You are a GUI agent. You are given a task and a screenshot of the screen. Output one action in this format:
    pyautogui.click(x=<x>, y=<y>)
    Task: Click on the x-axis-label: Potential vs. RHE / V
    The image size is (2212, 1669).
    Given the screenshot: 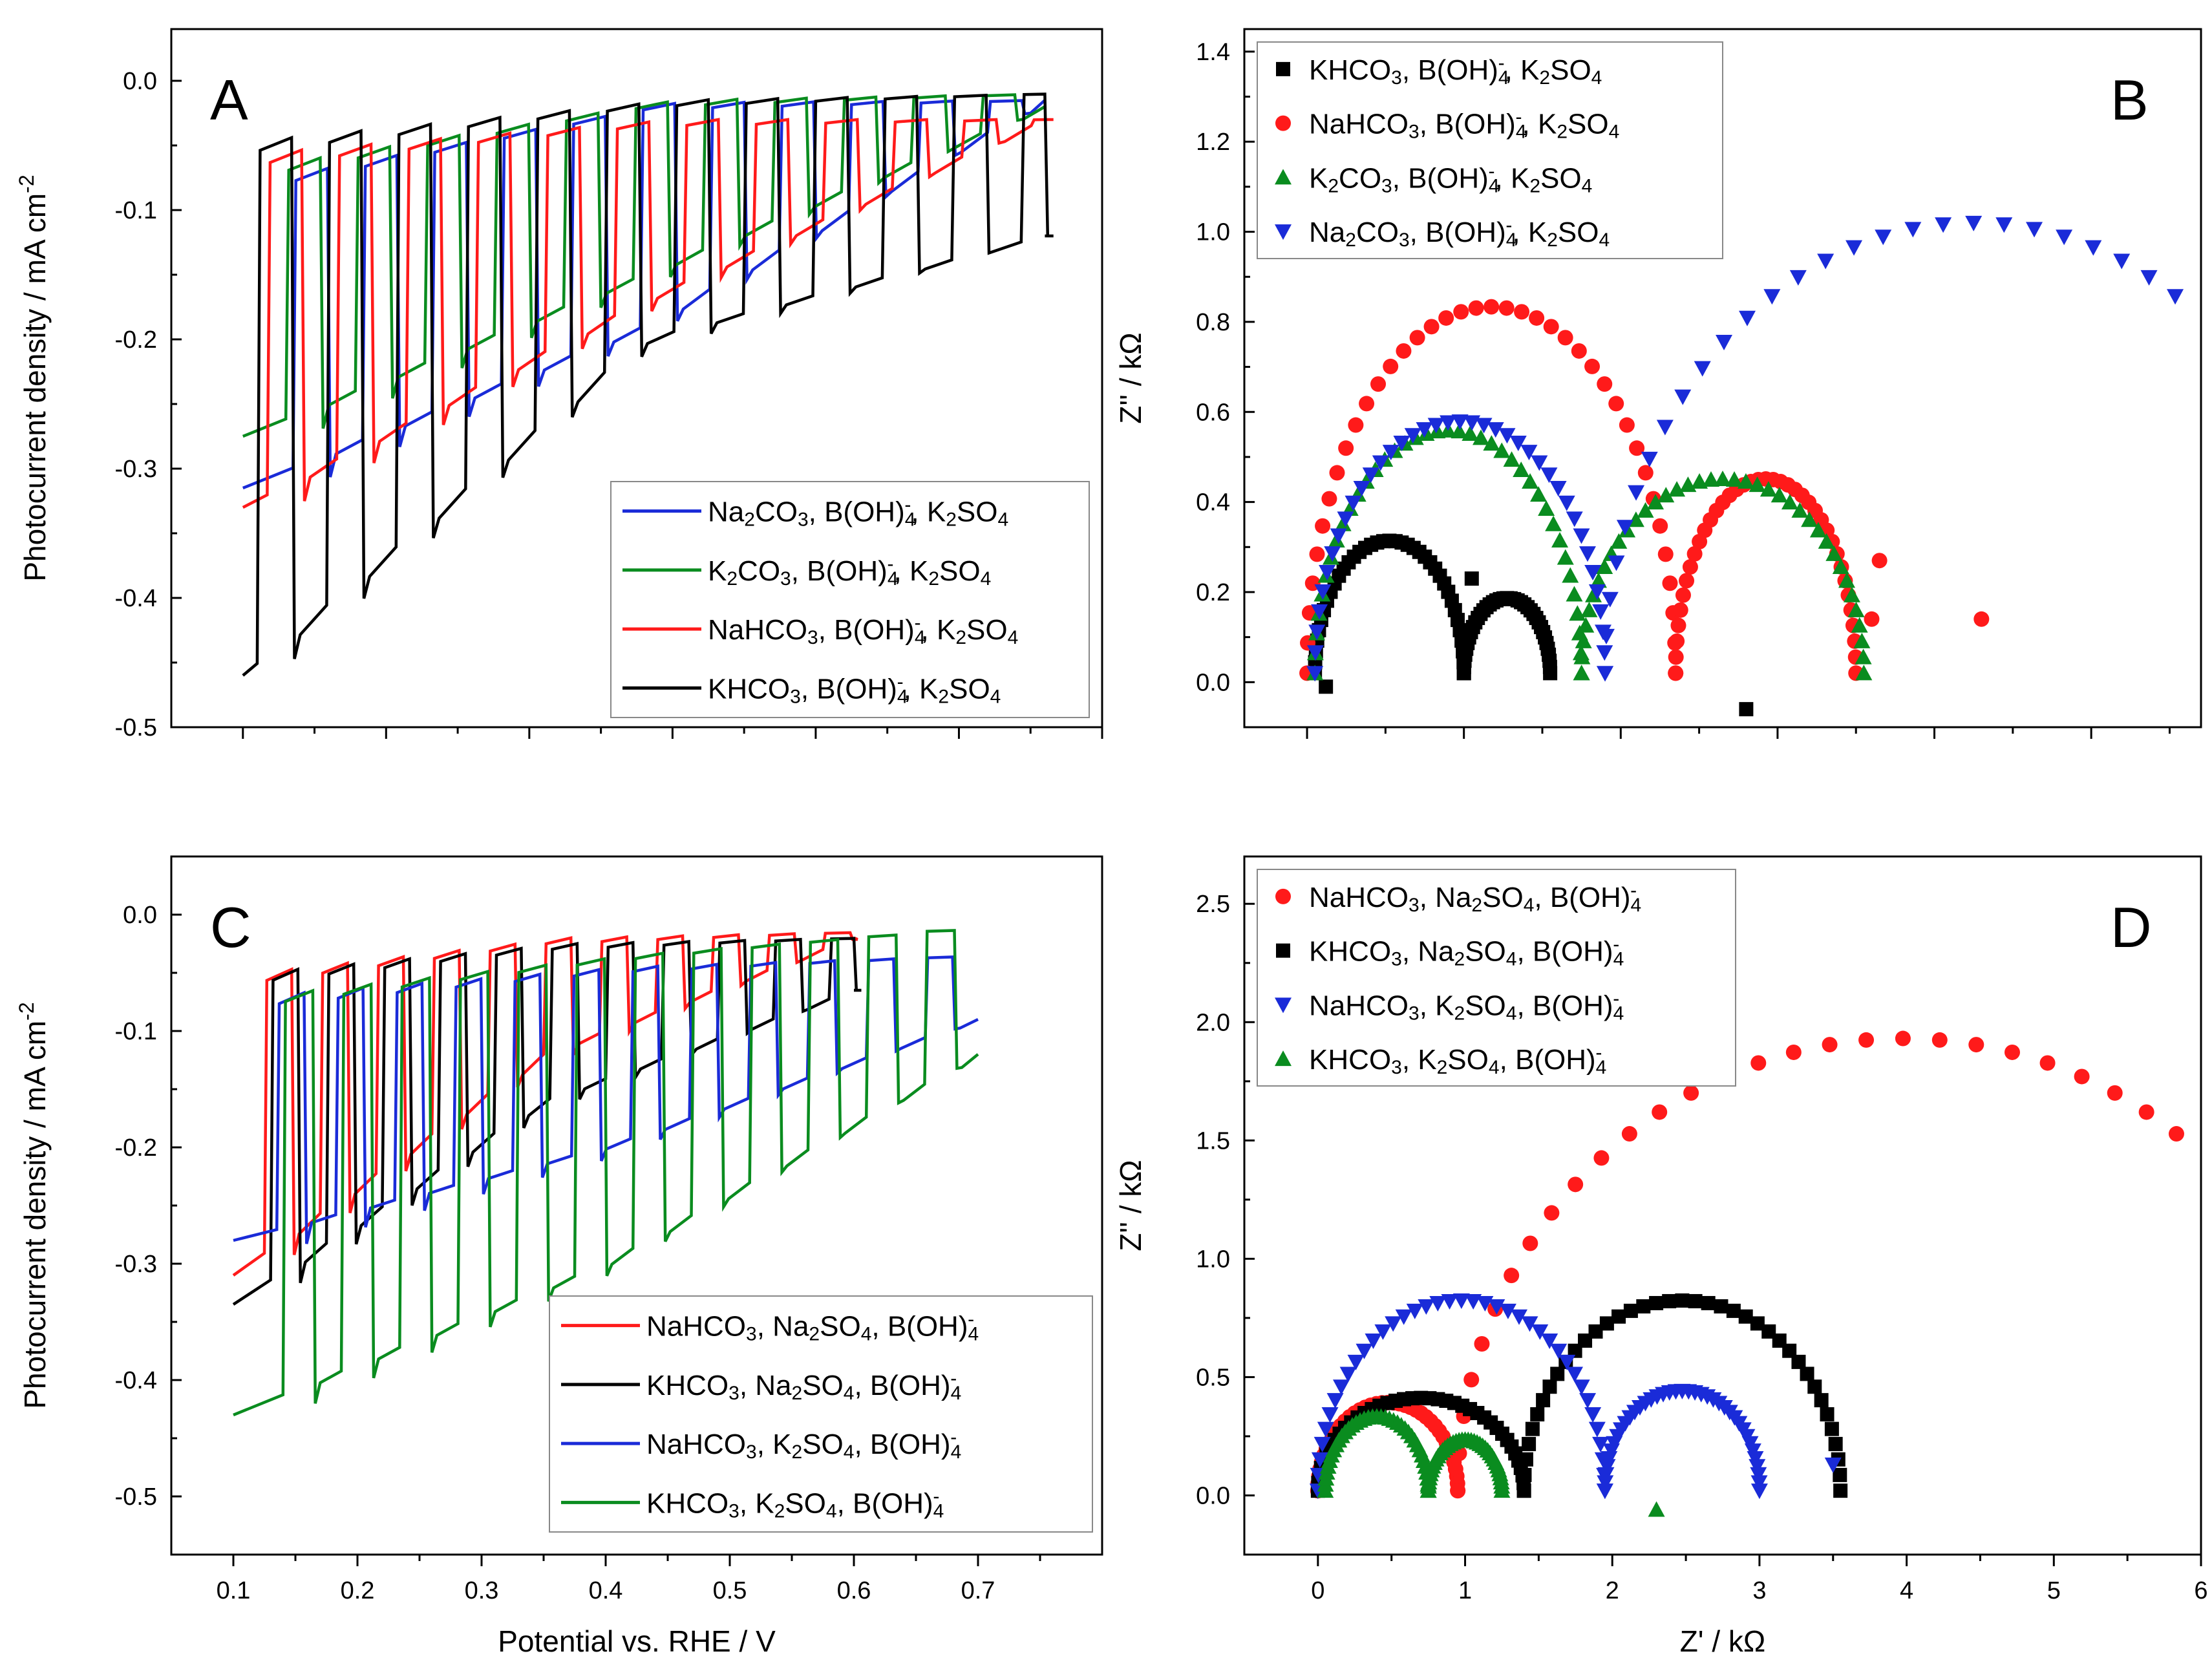 What is the action you would take?
    pyautogui.click(x=637, y=1641)
    